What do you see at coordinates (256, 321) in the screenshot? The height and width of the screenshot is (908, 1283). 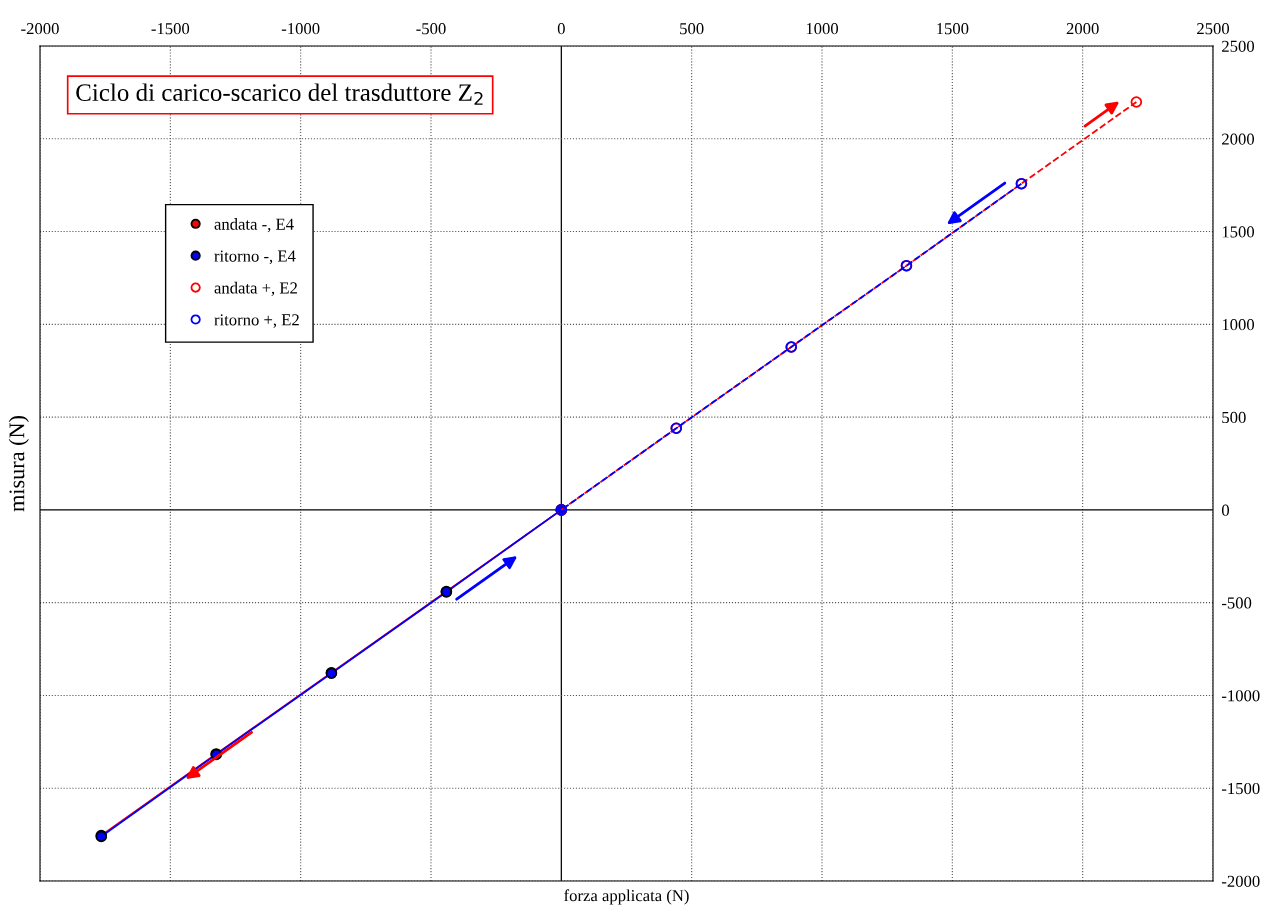 I see `legend-label: ritorno +, E2` at bounding box center [256, 321].